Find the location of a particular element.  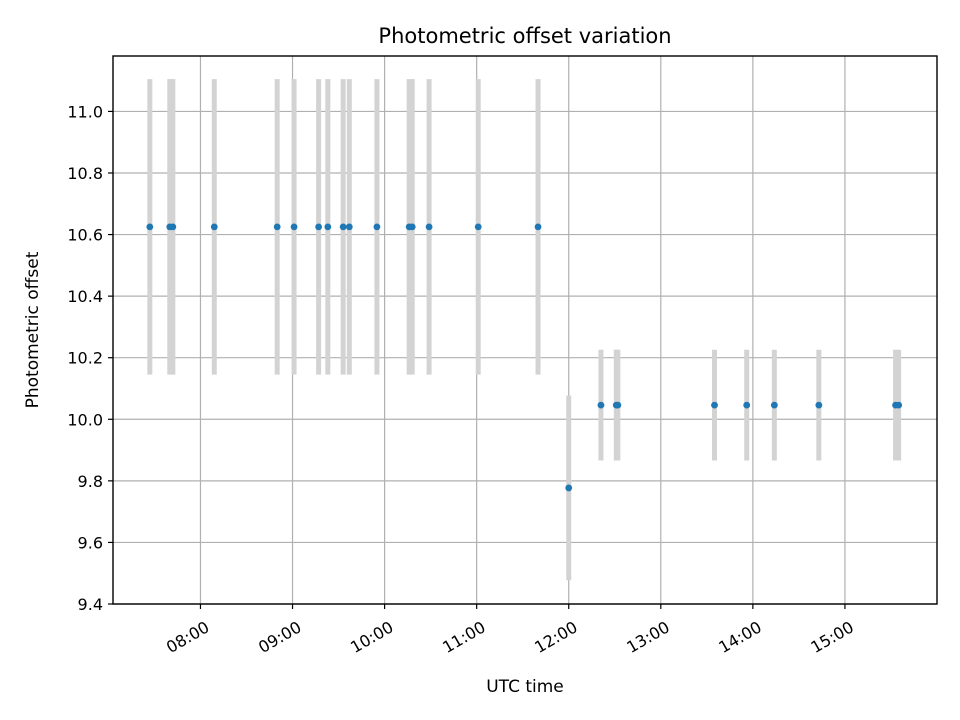

y-tick-label: 10.0 is located at coordinates (85, 419).